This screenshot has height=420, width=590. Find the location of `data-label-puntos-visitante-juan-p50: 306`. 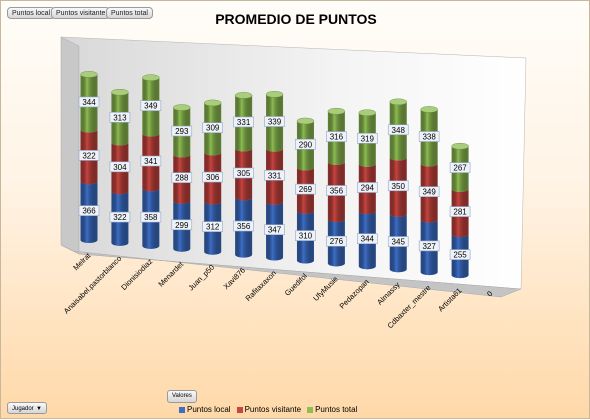

data-label-puntos-visitante-juan-p50: 306 is located at coordinates (213, 177).